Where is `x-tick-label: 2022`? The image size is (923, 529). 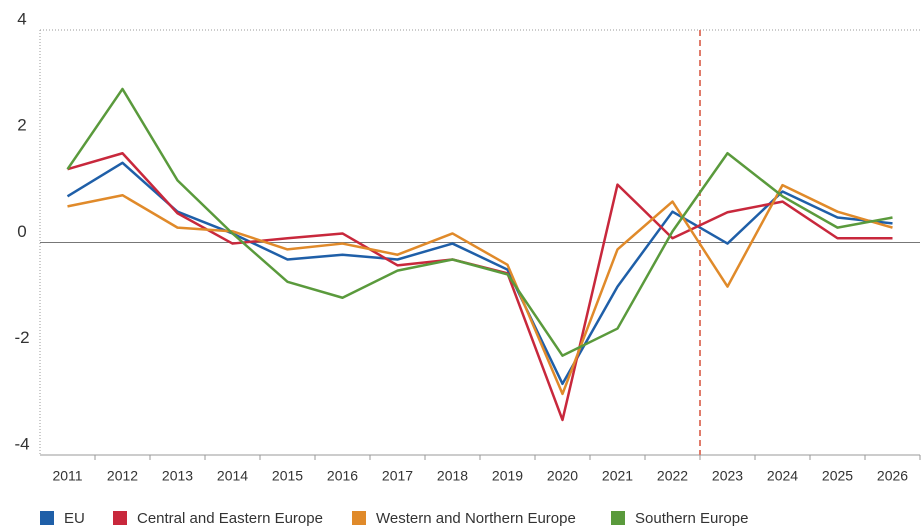 x-tick-label: 2022 is located at coordinates (672, 476).